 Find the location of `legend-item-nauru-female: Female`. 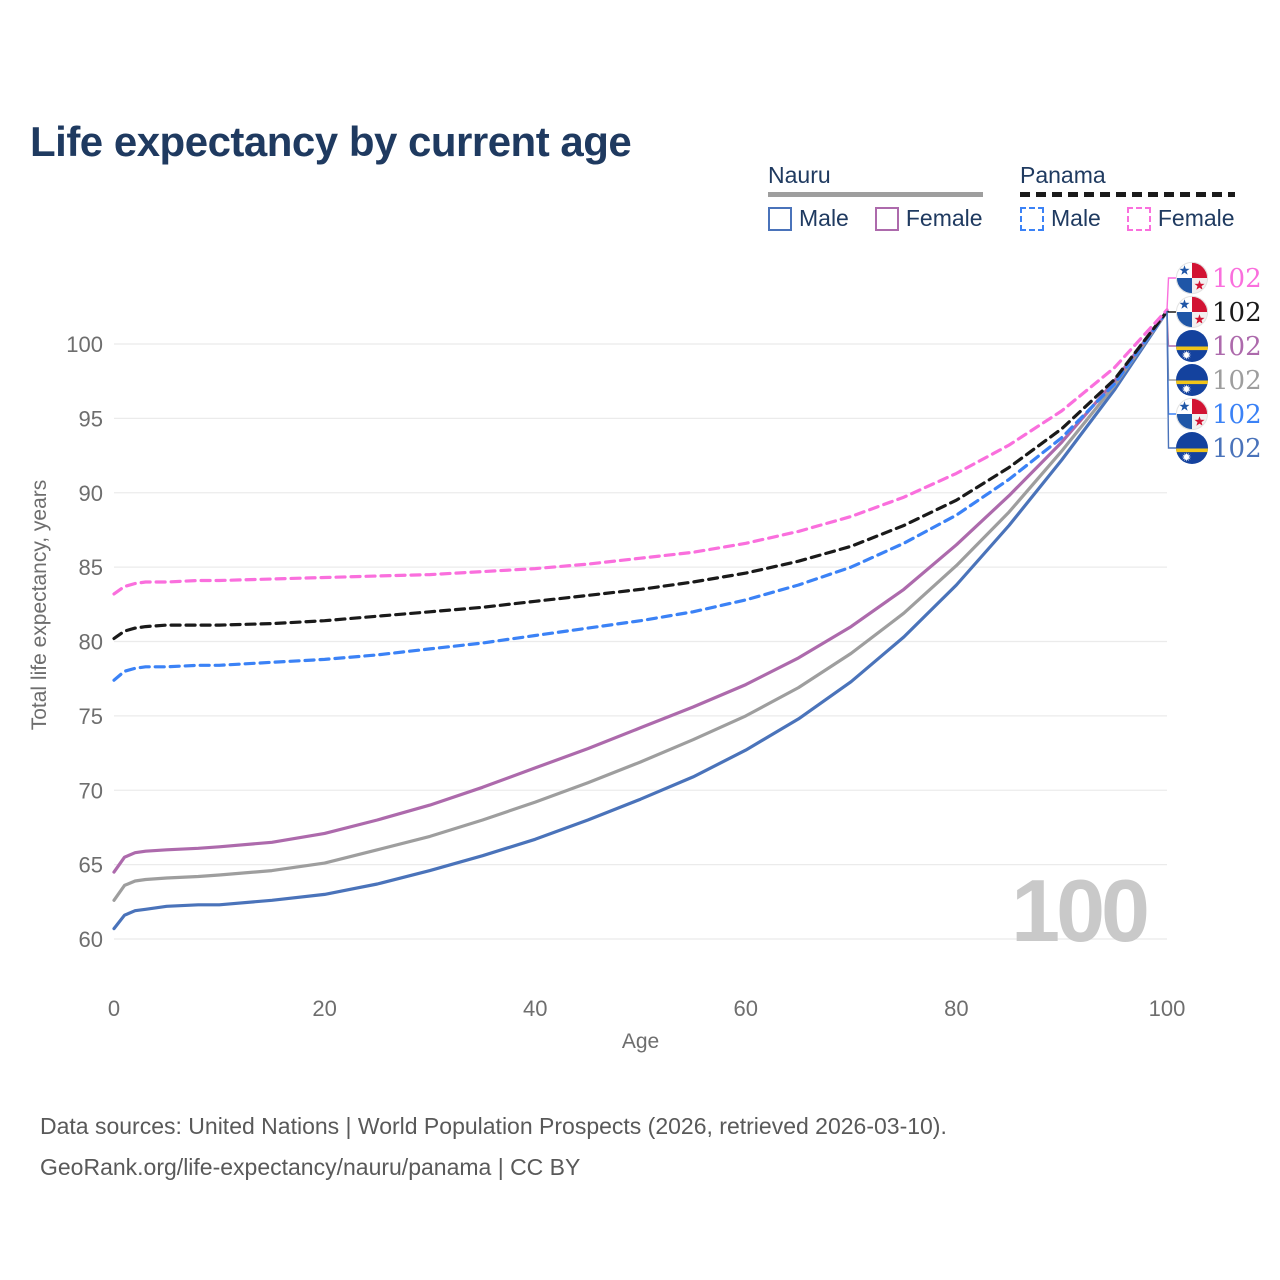

legend-item-nauru-female: Female is located at coordinates (928, 218).